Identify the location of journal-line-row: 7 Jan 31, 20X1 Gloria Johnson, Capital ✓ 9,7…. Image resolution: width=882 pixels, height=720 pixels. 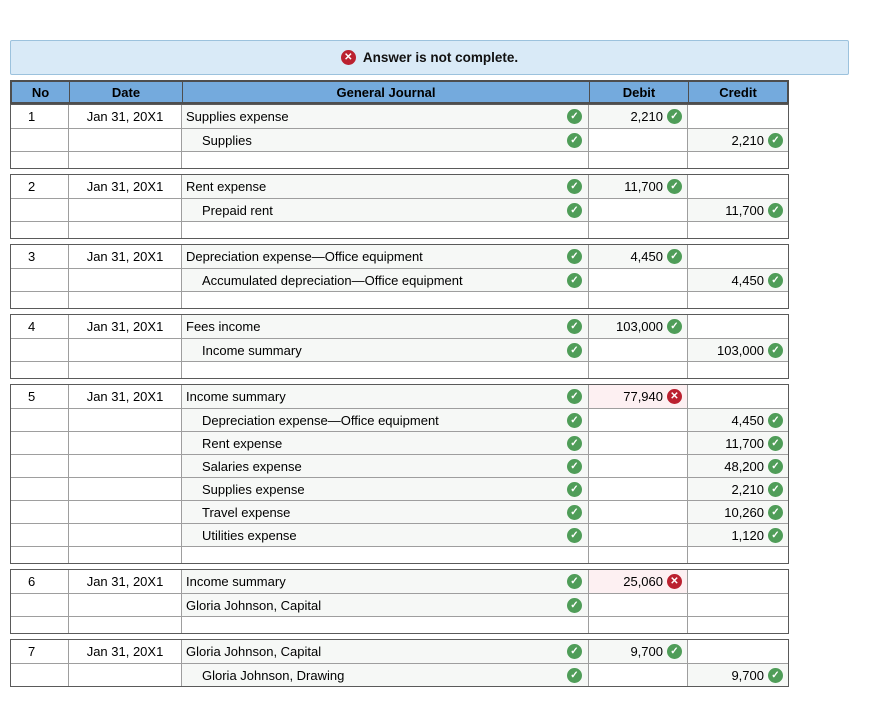
(399, 651).